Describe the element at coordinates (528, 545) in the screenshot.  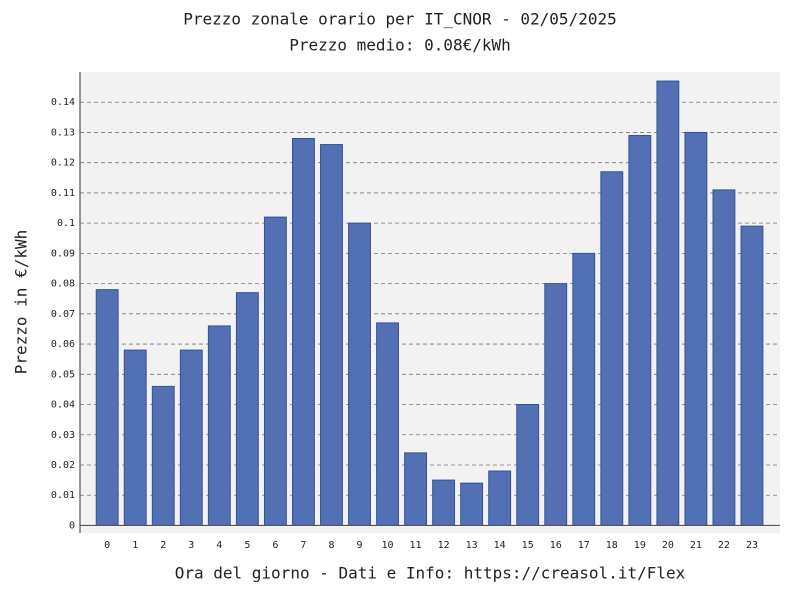
I see `x-tick-label: 15` at that location.